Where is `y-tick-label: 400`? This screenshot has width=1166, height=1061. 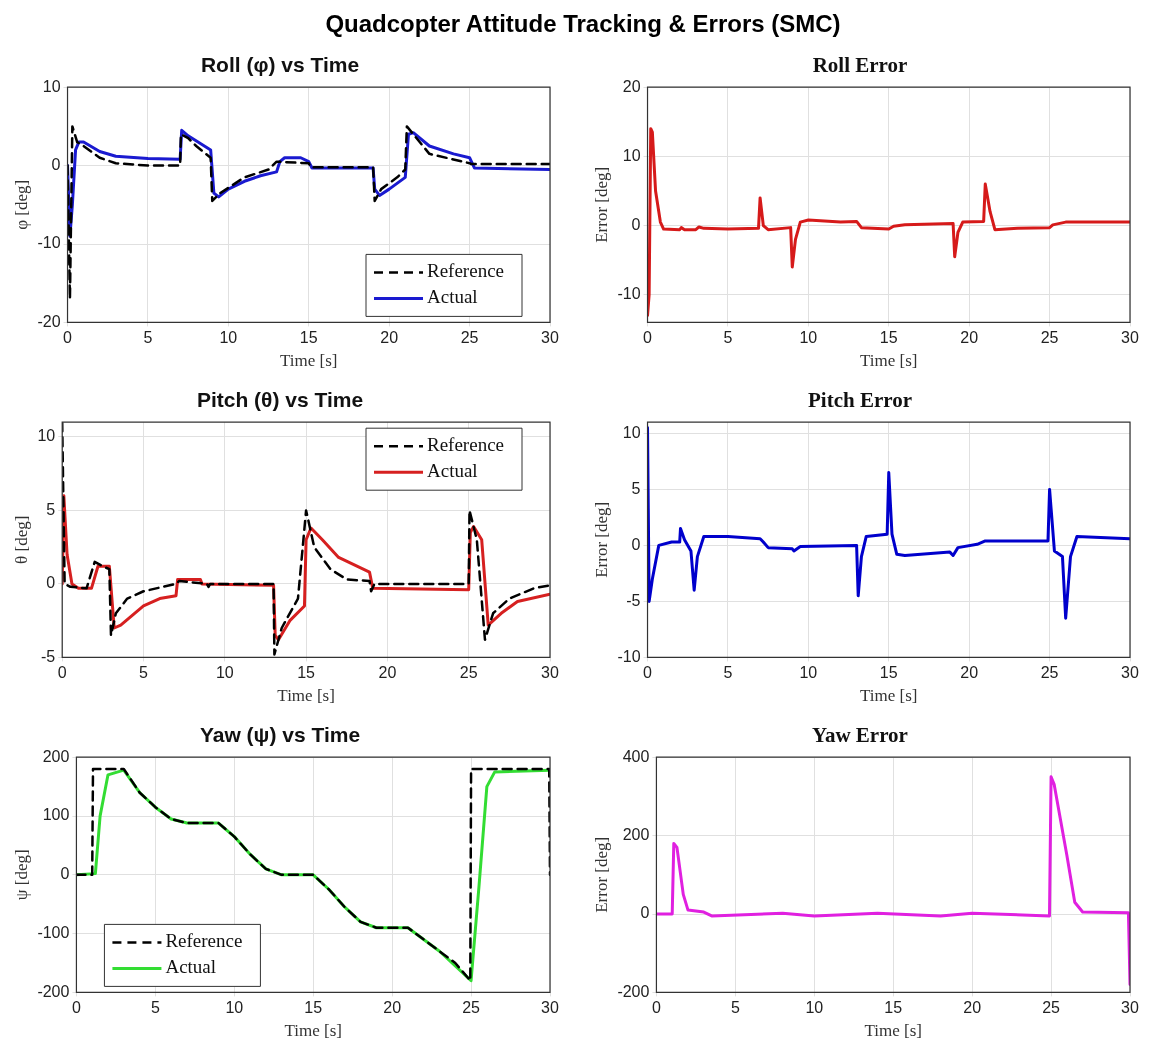 y-tick-label: 400 is located at coordinates (636, 756).